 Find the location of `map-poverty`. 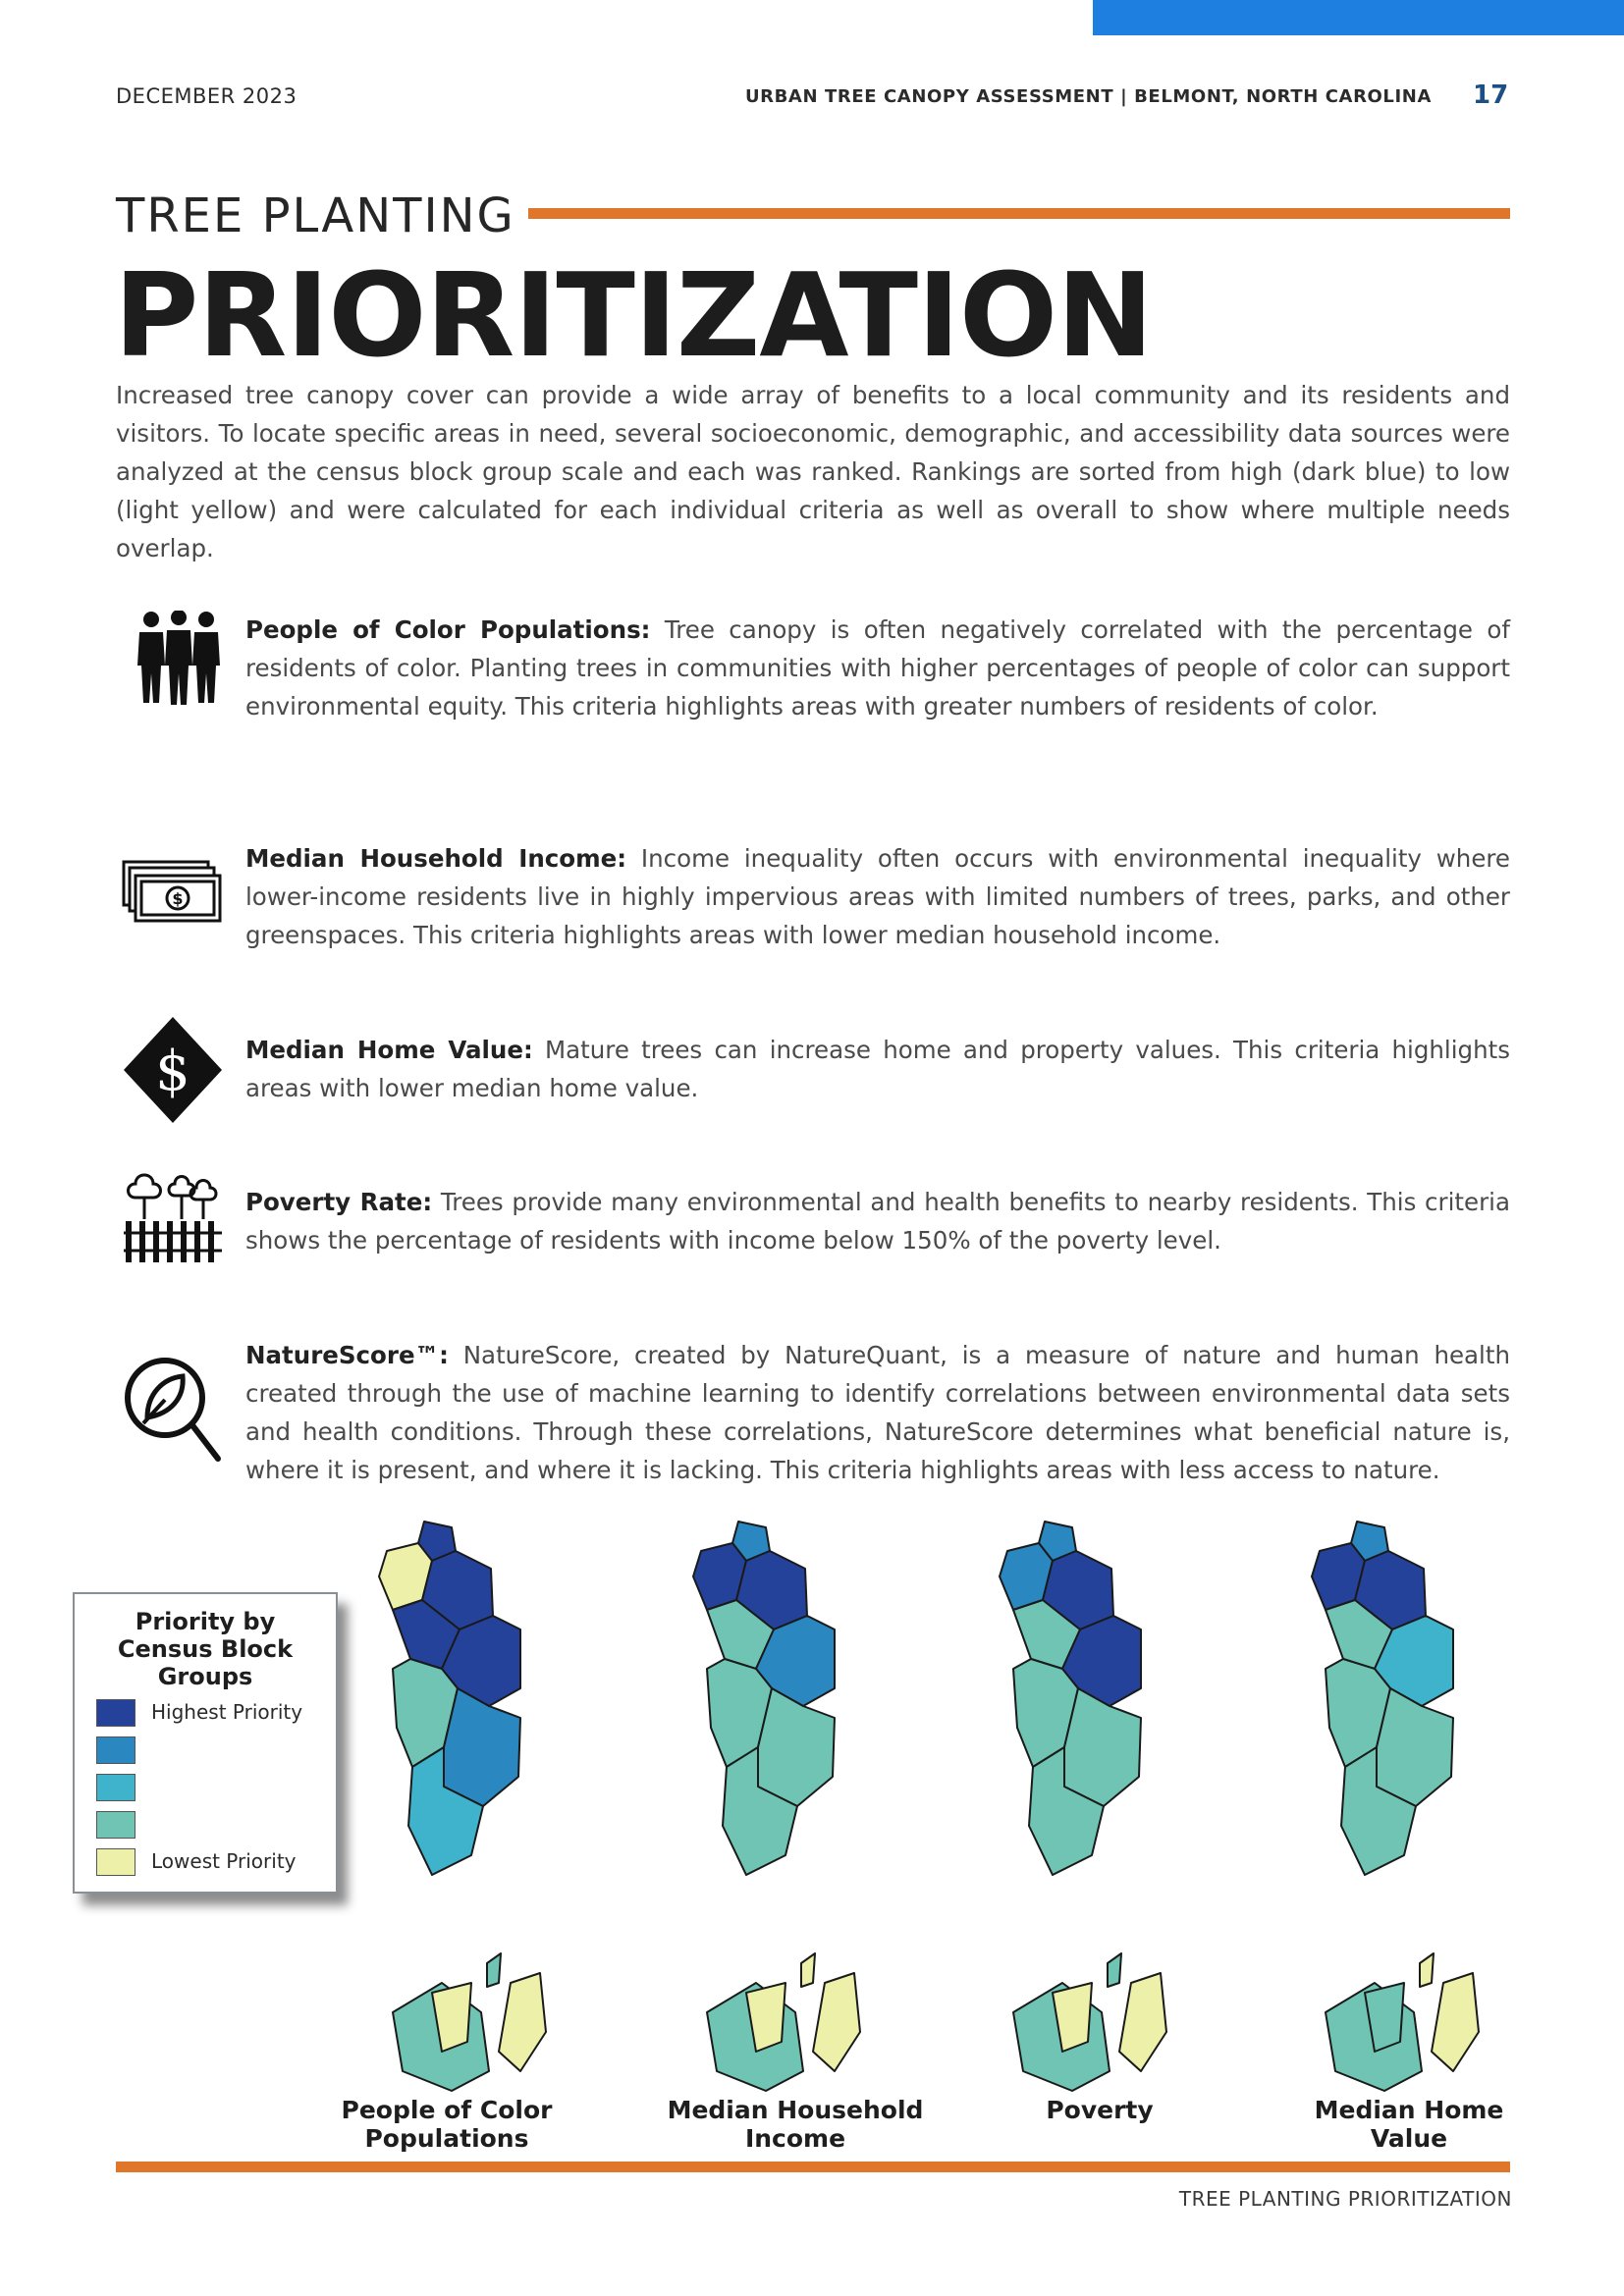

map-poverty is located at coordinates (1083, 1807).